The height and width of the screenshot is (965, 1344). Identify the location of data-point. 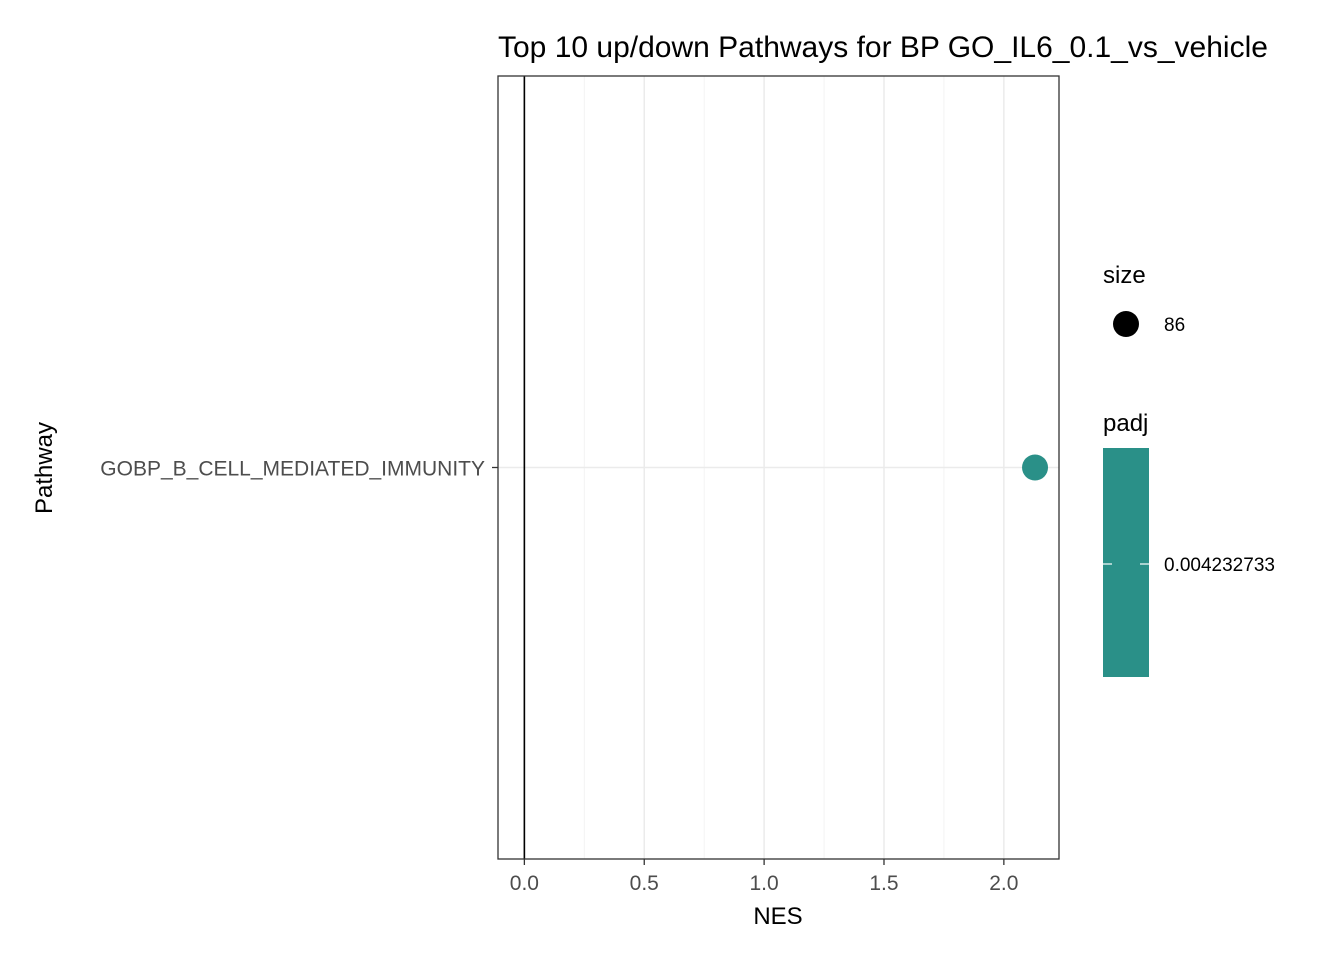
(1035, 467).